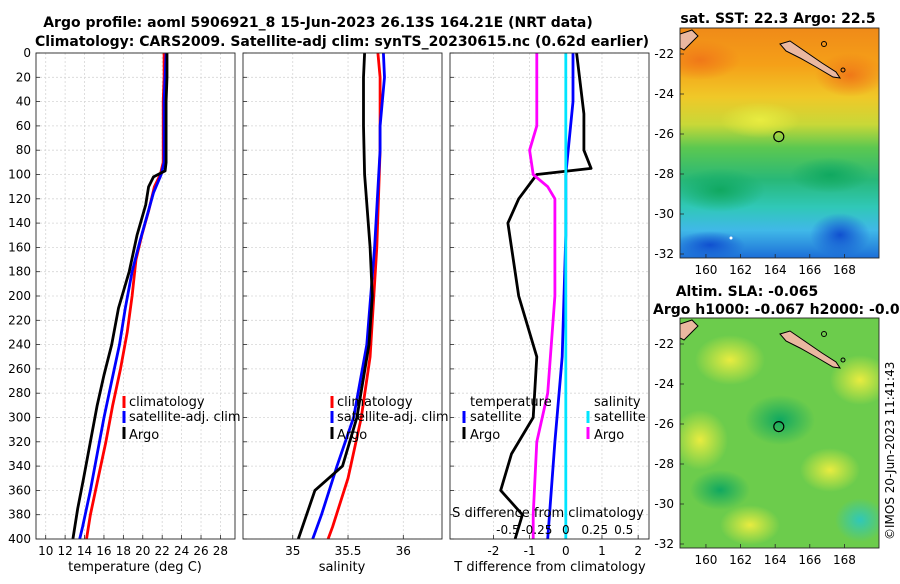  What do you see at coordinates (19, 199) in the screenshot?
I see `depth-tick-label: 120` at bounding box center [19, 199].